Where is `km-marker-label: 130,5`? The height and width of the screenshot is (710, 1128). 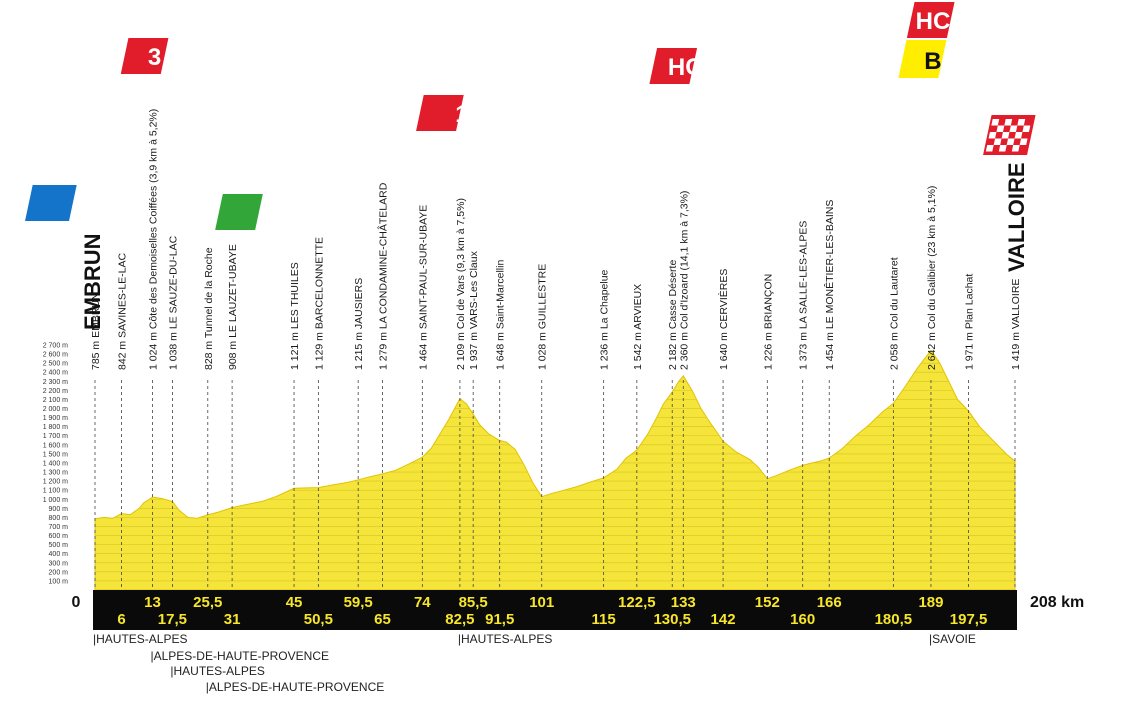 km-marker-label: 130,5 is located at coordinates (672, 619).